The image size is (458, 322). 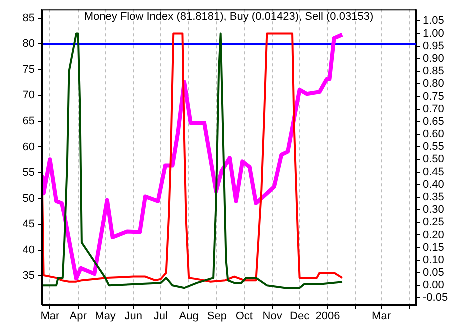 What do you see at coordinates (217, 316) in the screenshot?
I see `x-tick-label: Sep` at bounding box center [217, 316].